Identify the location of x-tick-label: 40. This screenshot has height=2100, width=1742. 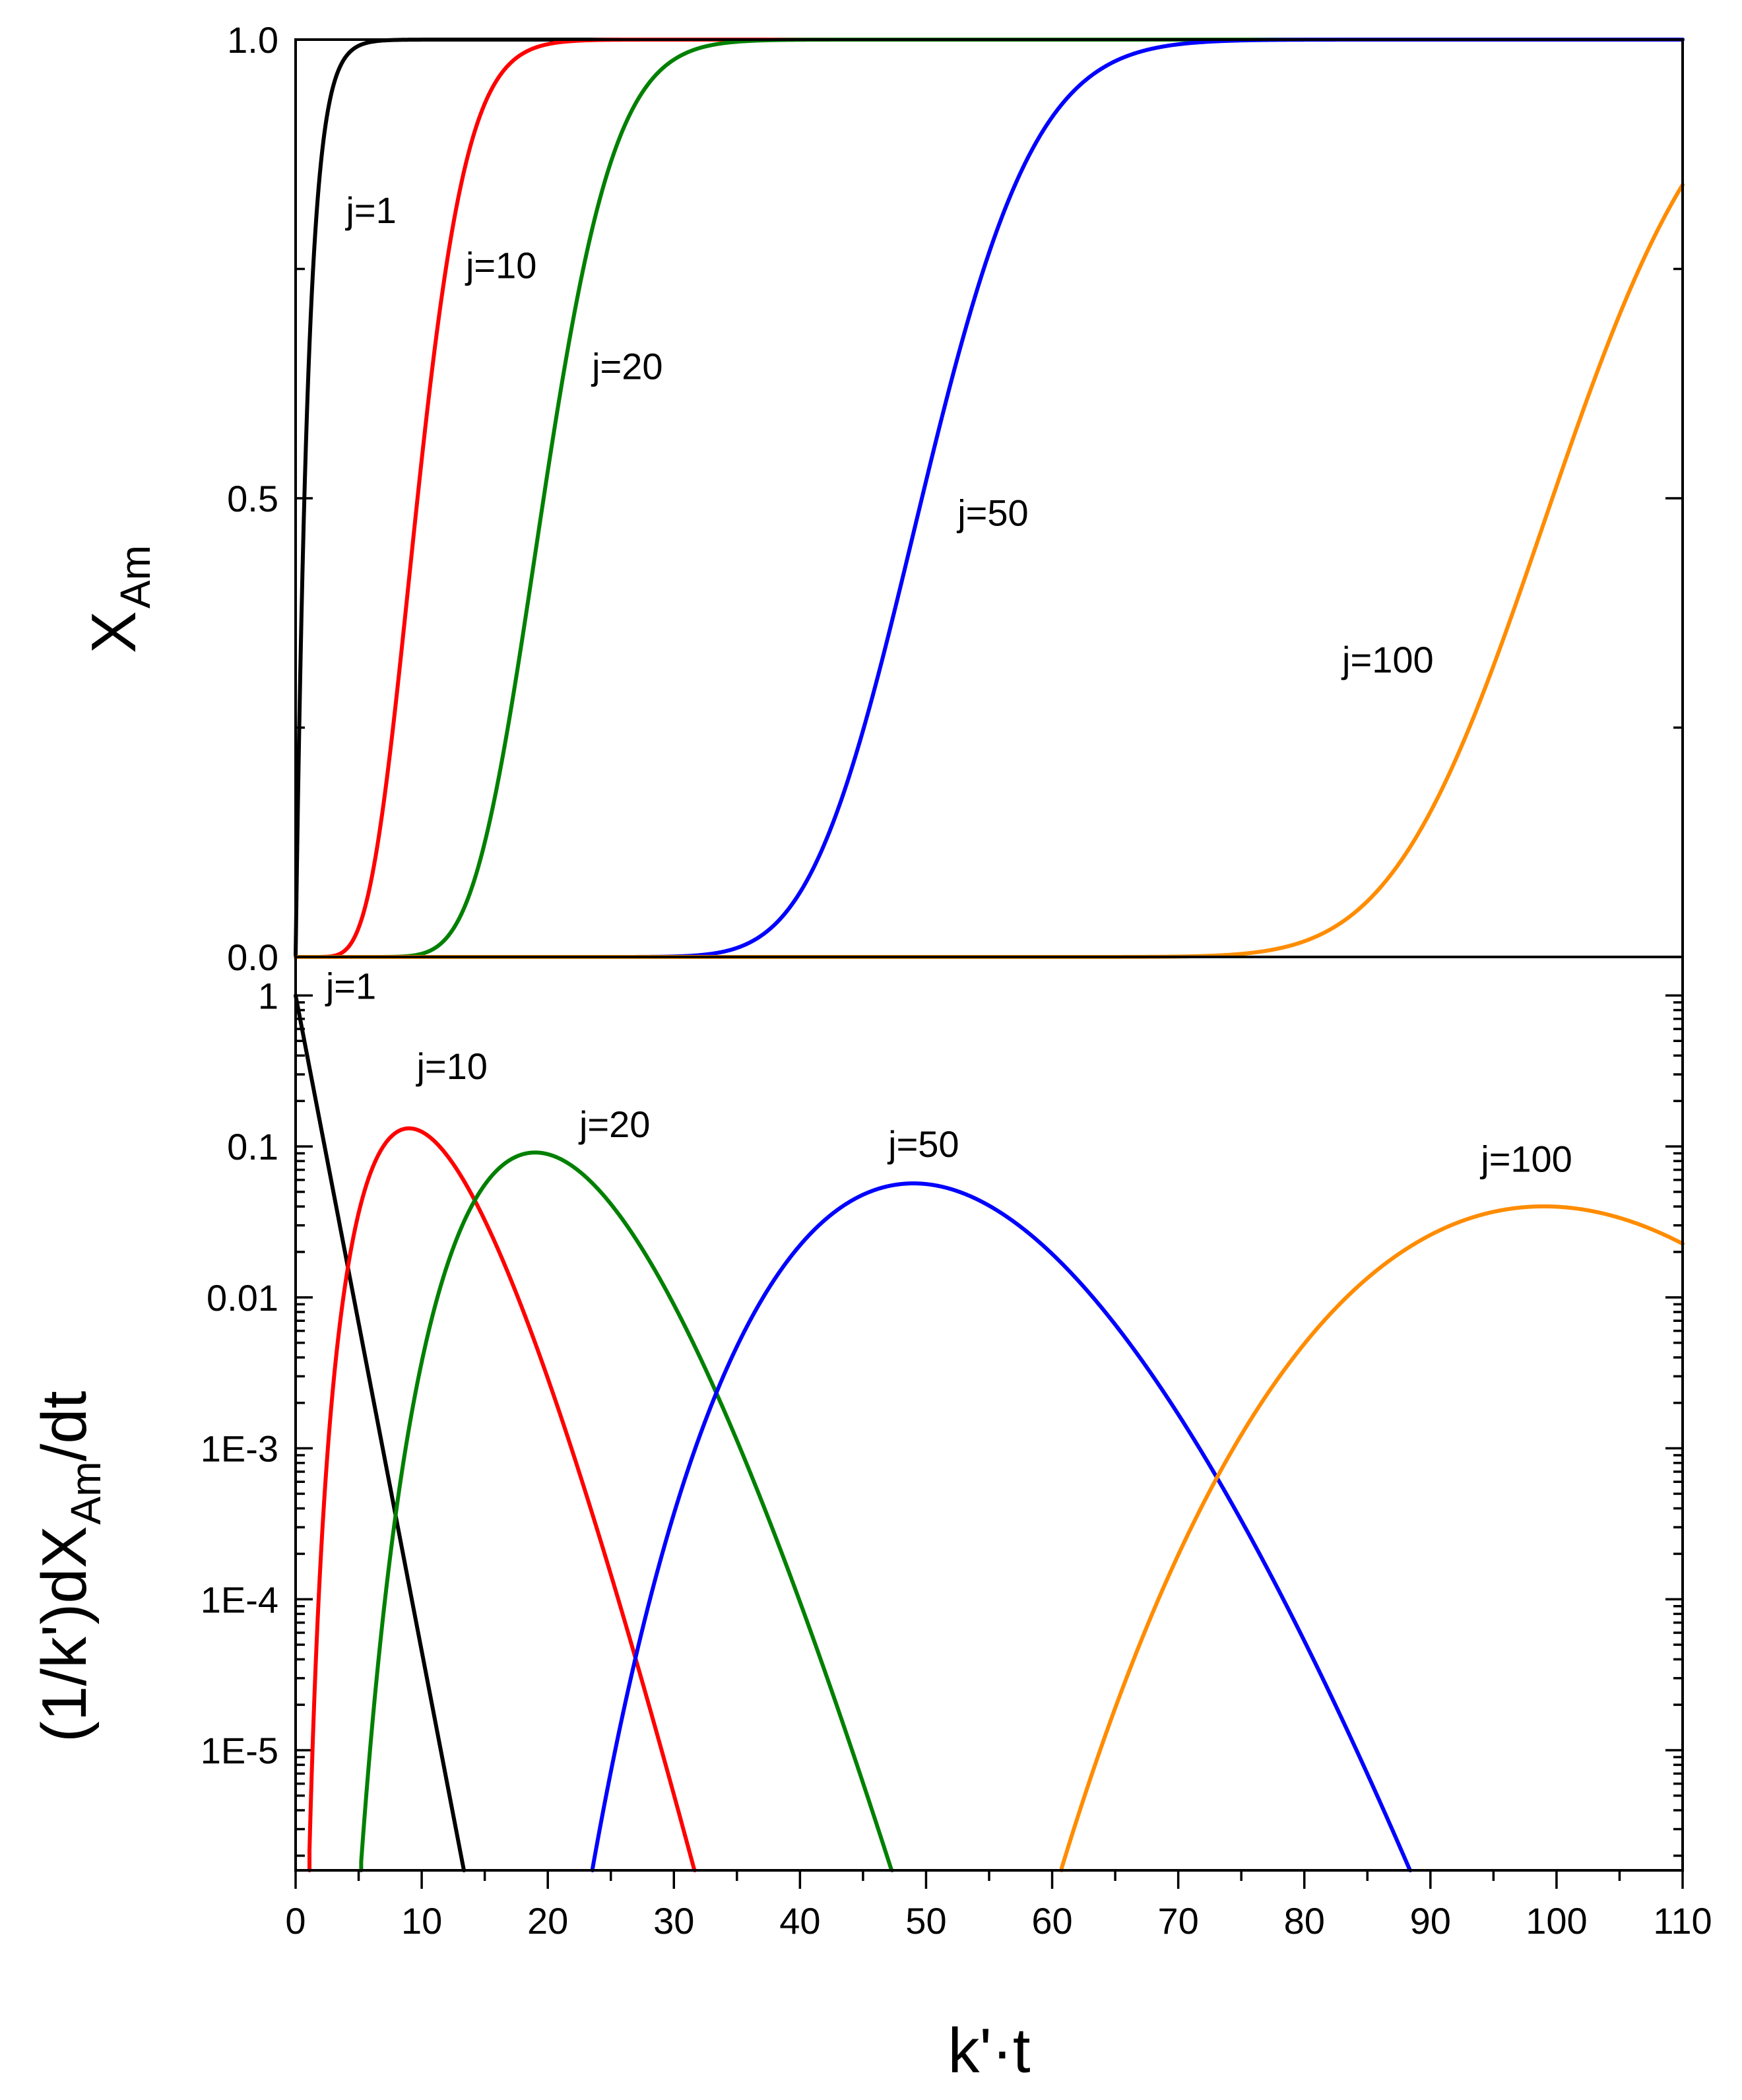
(799, 1921).